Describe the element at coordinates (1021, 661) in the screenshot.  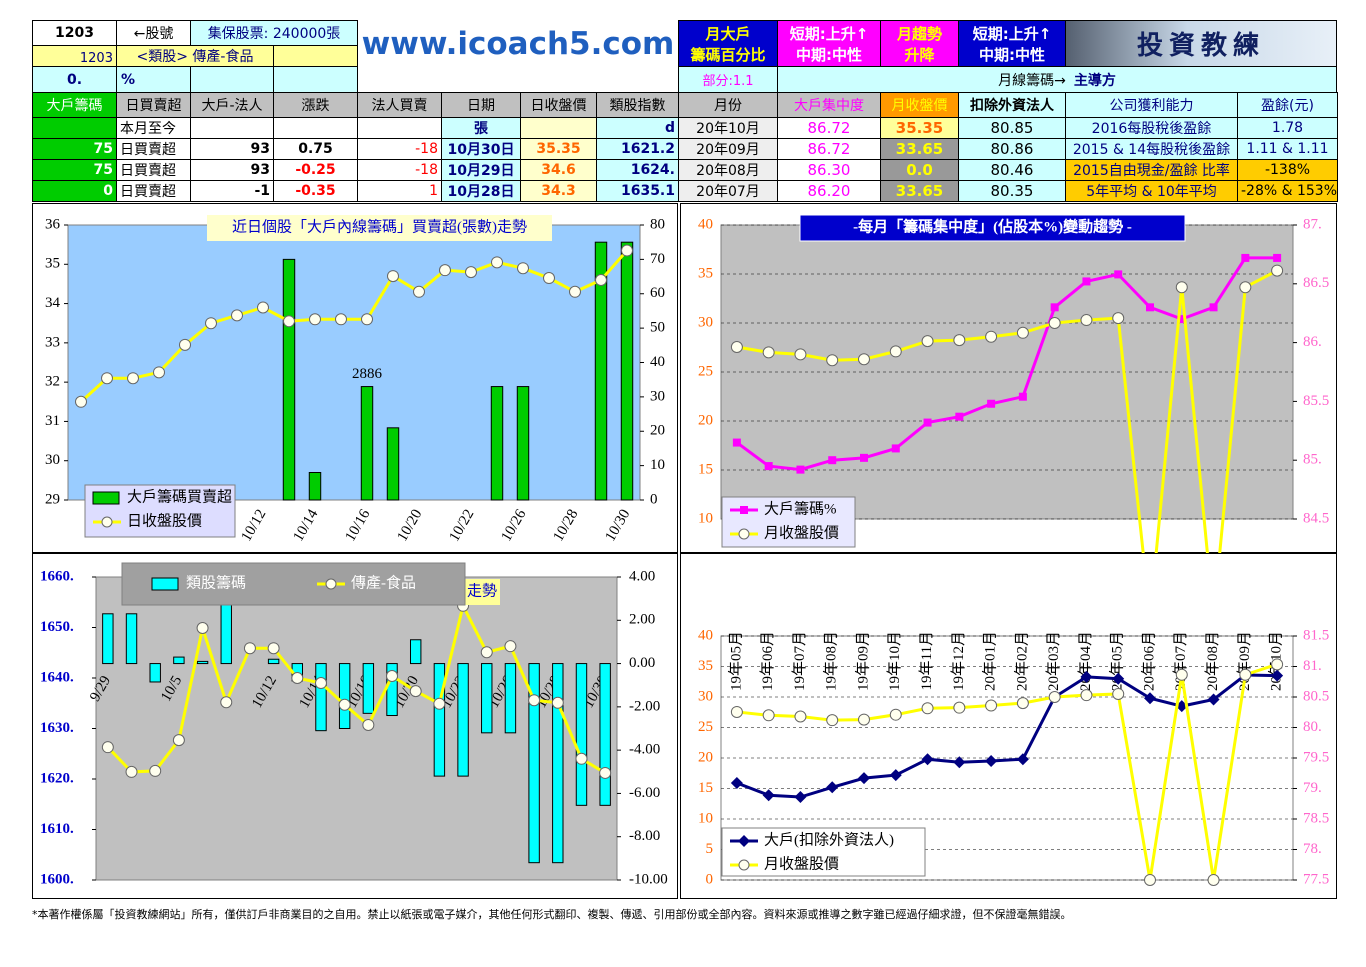
I see `x-tick-label: 20年02月` at that location.